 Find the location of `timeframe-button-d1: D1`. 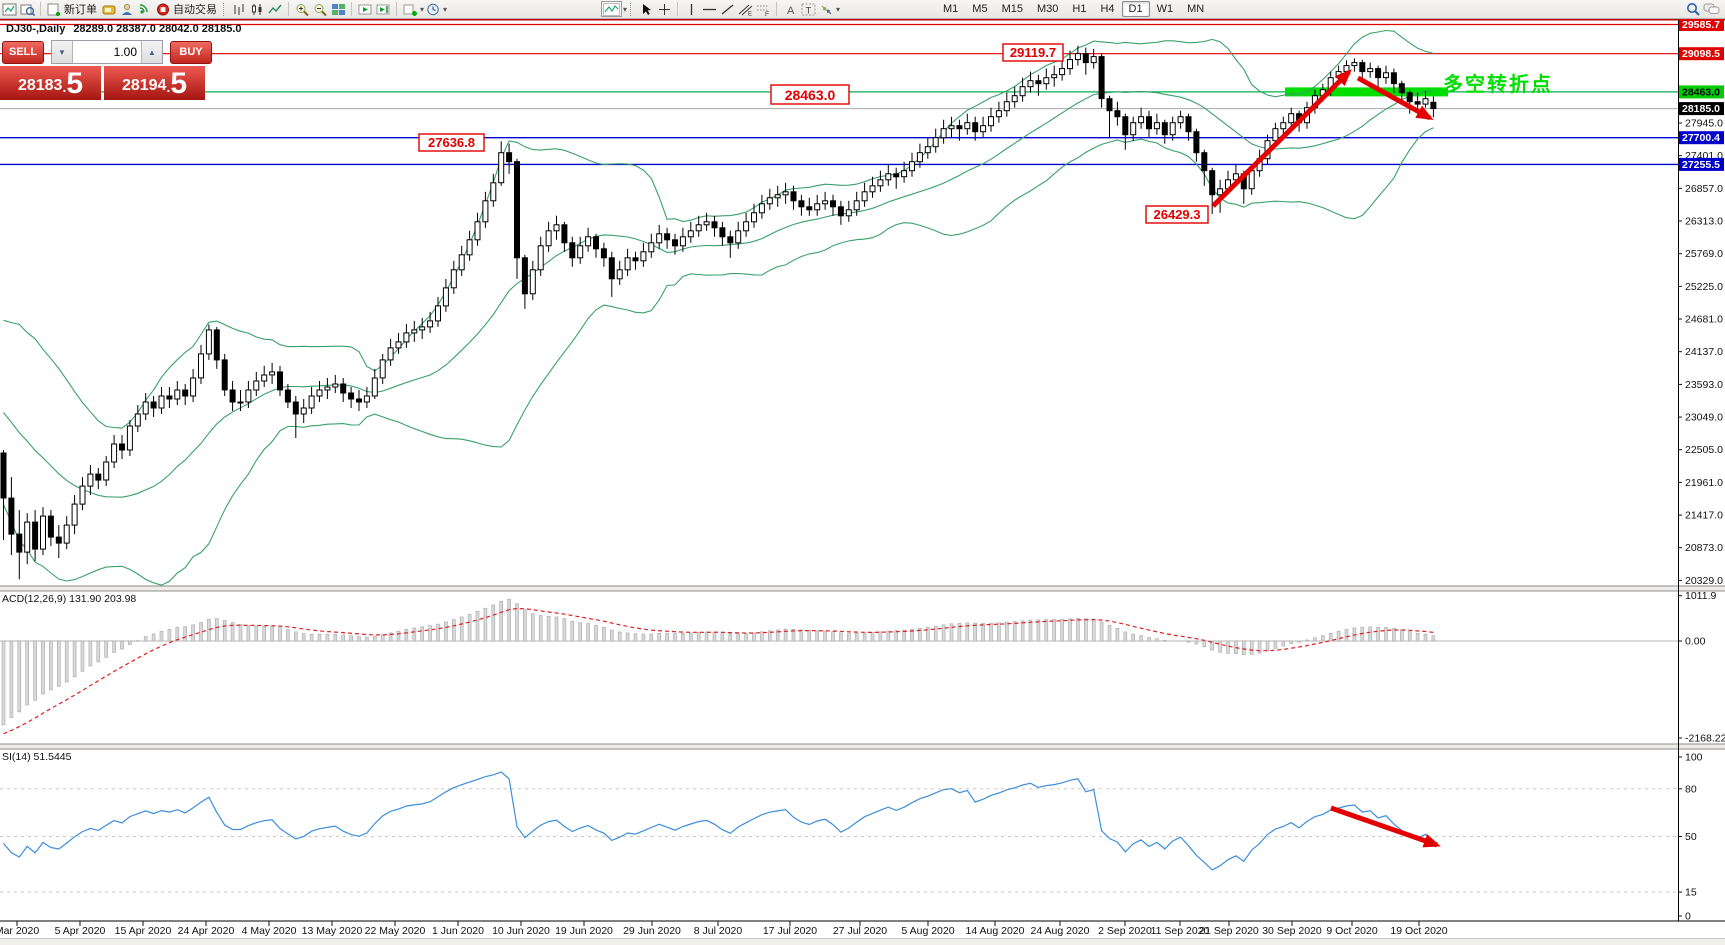

timeframe-button-d1: D1 is located at coordinates (1135, 9).